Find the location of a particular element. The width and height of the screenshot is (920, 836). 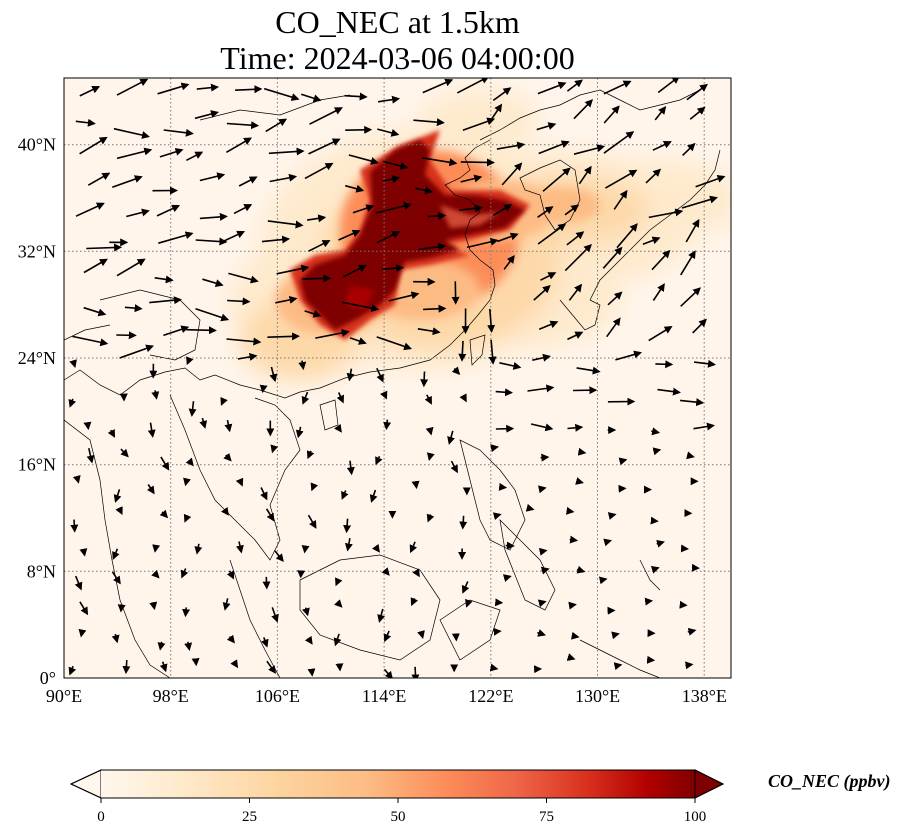

lat-tick-label: 24°N is located at coordinates (37, 358).